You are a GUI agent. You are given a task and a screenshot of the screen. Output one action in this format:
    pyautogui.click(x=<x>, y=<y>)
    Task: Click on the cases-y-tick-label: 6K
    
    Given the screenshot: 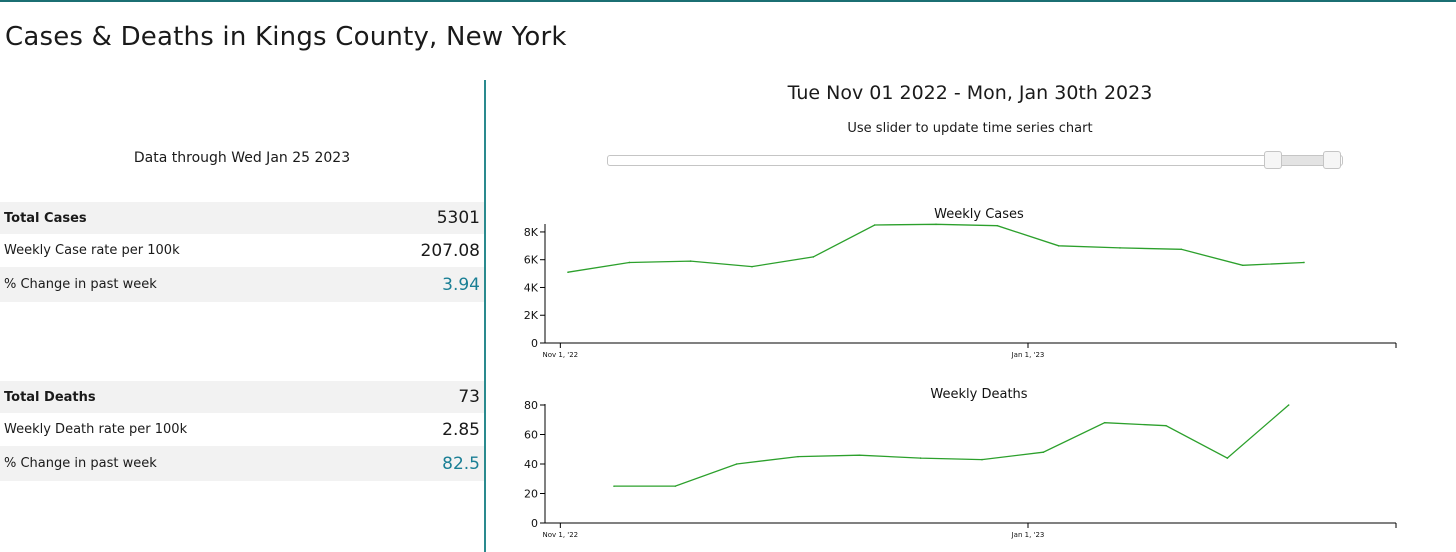 What is the action you would take?
    pyautogui.click(x=531, y=260)
    